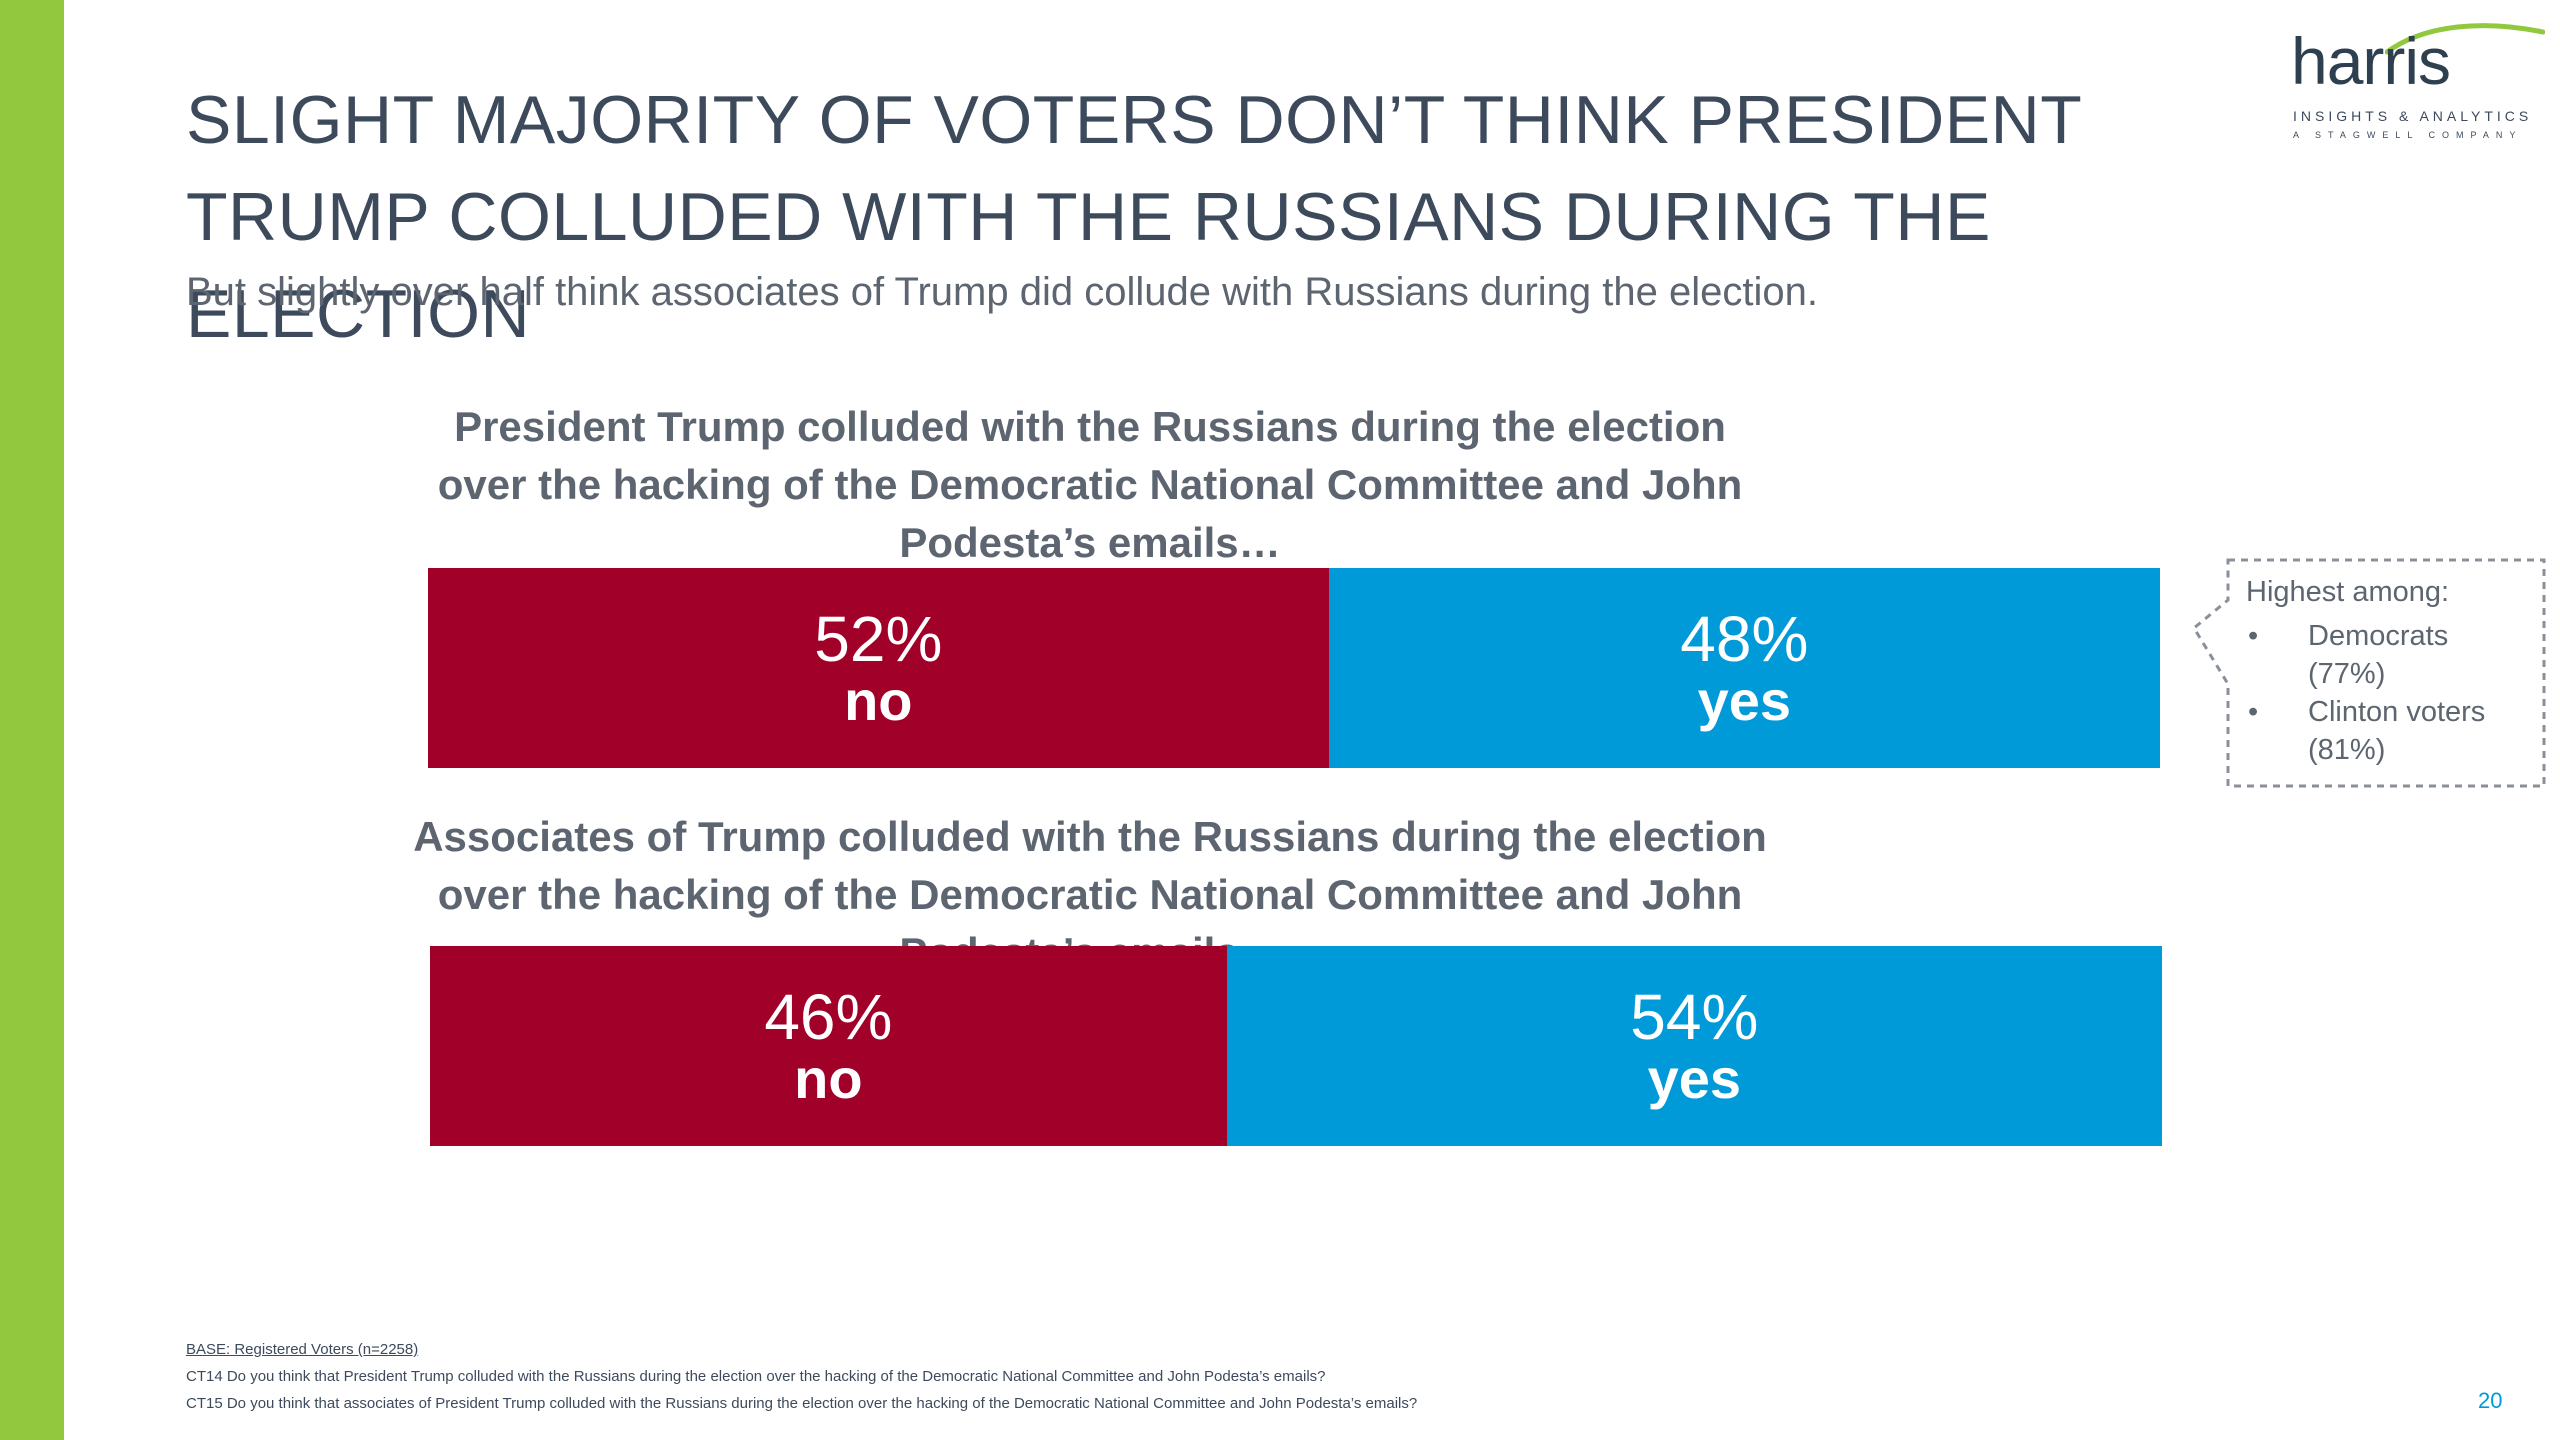  What do you see at coordinates (2371, 61) in the screenshot?
I see `logo-wordmark: harris` at bounding box center [2371, 61].